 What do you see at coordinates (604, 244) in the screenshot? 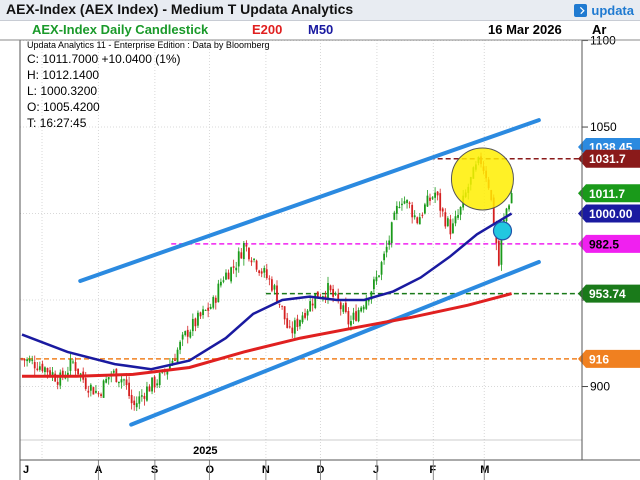
I see `price-tag-label: 982.5` at bounding box center [604, 244].